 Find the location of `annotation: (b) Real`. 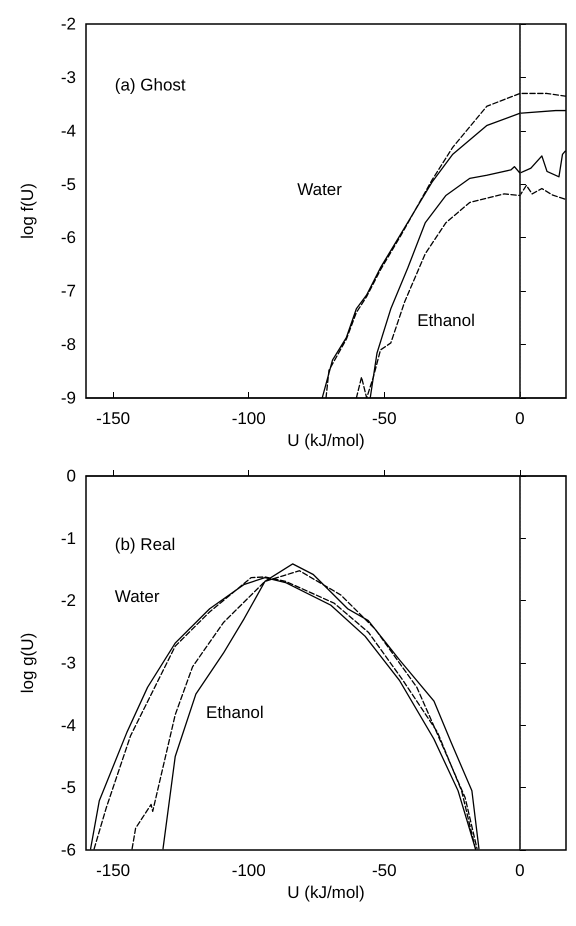

annotation: (b) Real is located at coordinates (145, 544).